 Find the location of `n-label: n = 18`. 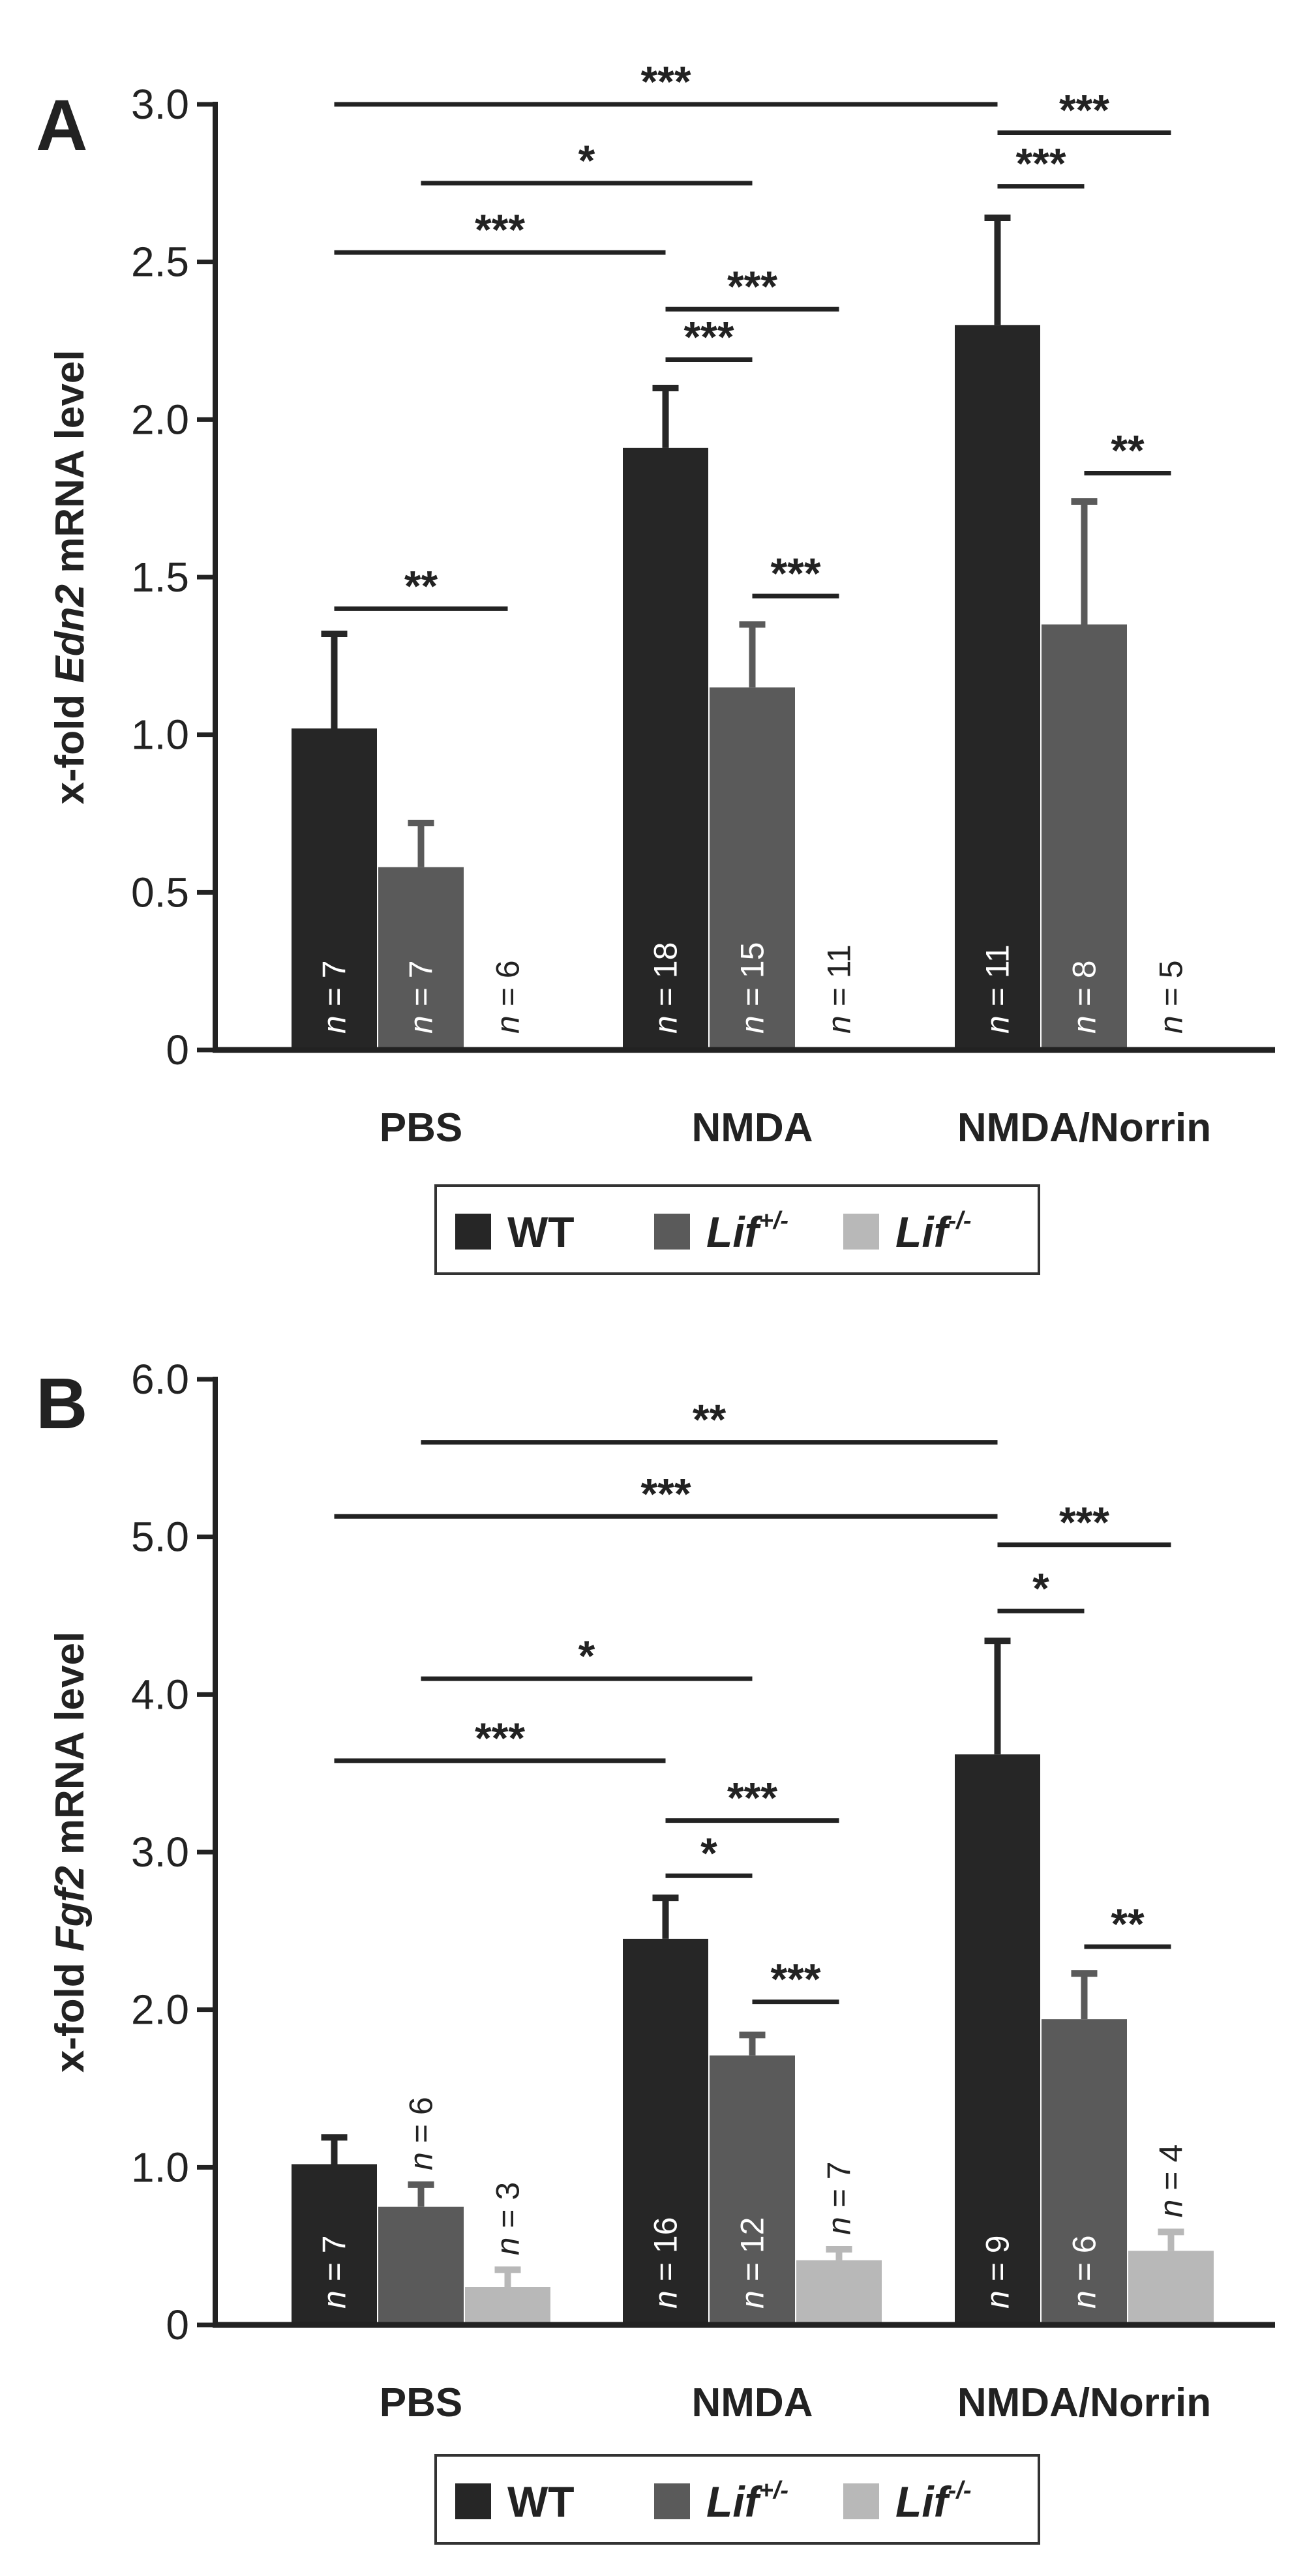

n-label: n = 18 is located at coordinates (666, 988).